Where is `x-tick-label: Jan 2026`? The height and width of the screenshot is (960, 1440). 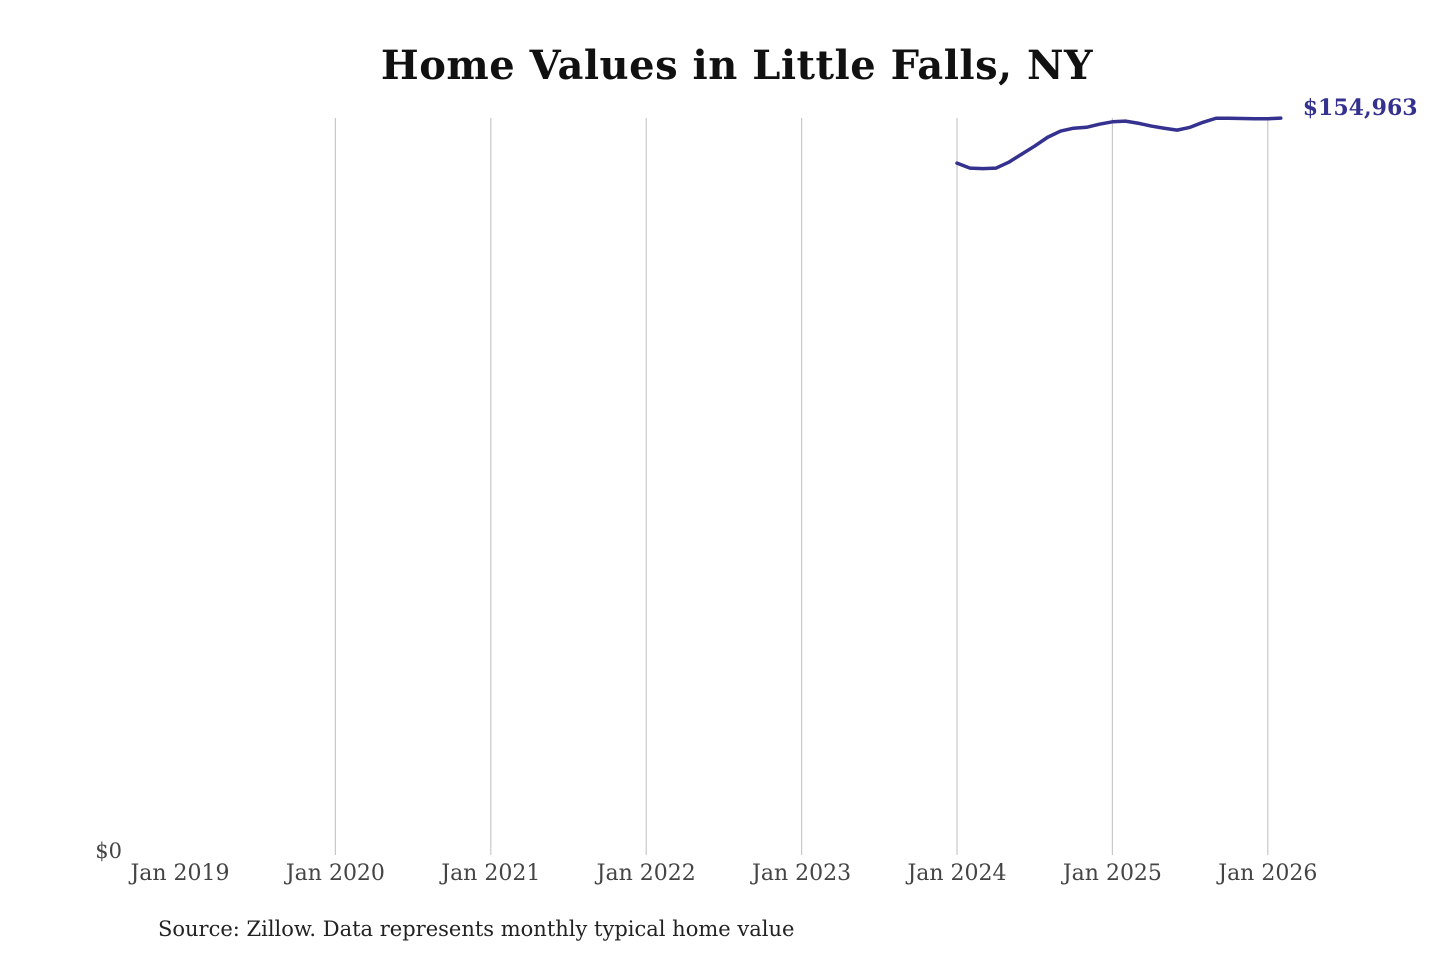 x-tick-label: Jan 2026 is located at coordinates (1266, 873).